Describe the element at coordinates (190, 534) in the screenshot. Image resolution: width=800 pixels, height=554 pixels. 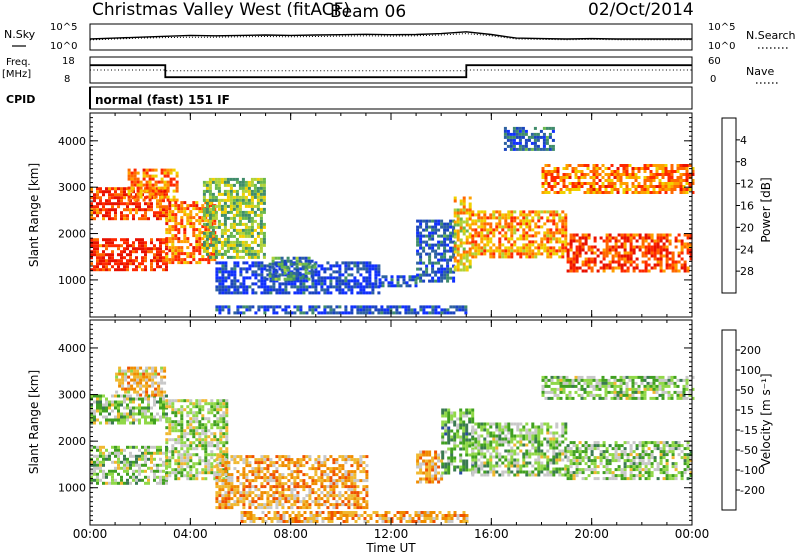
I see `x-tick-label: 04:00` at that location.